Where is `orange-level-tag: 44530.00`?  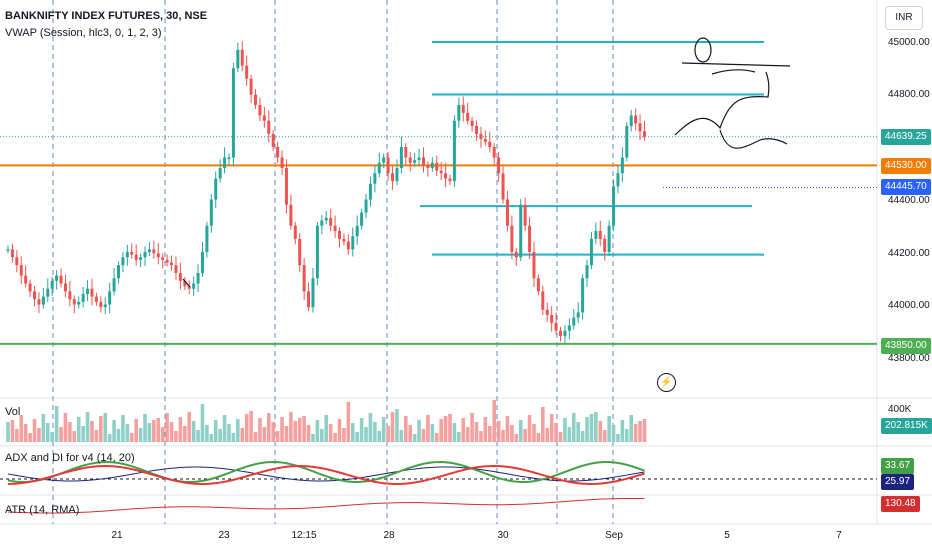 orange-level-tag: 44530.00 is located at coordinates (906, 166).